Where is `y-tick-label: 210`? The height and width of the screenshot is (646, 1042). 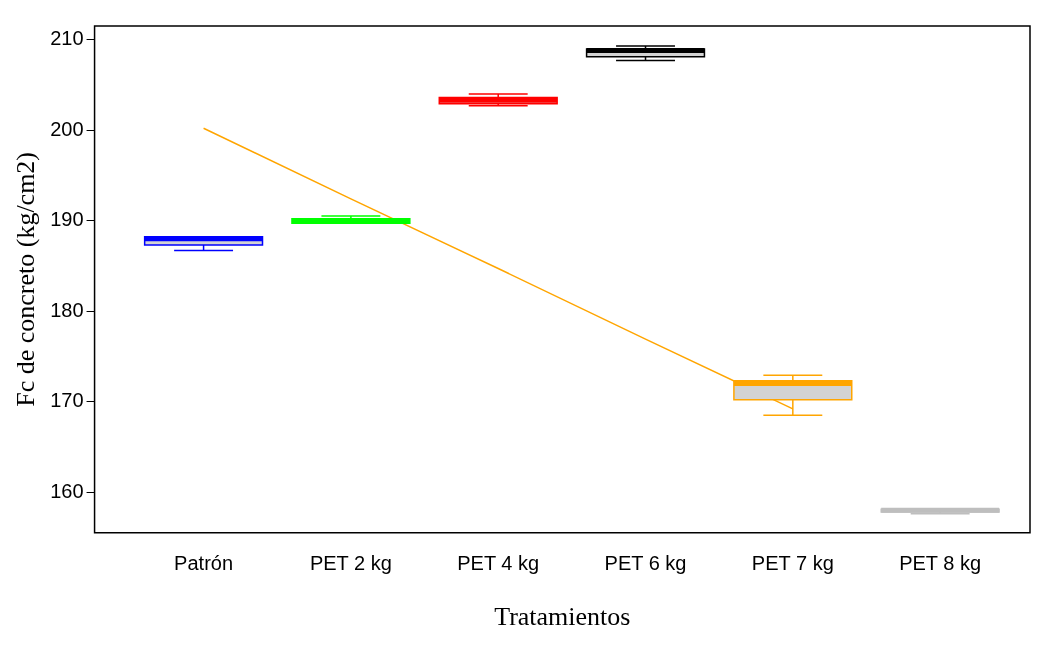 y-tick-label: 210 is located at coordinates (67, 38).